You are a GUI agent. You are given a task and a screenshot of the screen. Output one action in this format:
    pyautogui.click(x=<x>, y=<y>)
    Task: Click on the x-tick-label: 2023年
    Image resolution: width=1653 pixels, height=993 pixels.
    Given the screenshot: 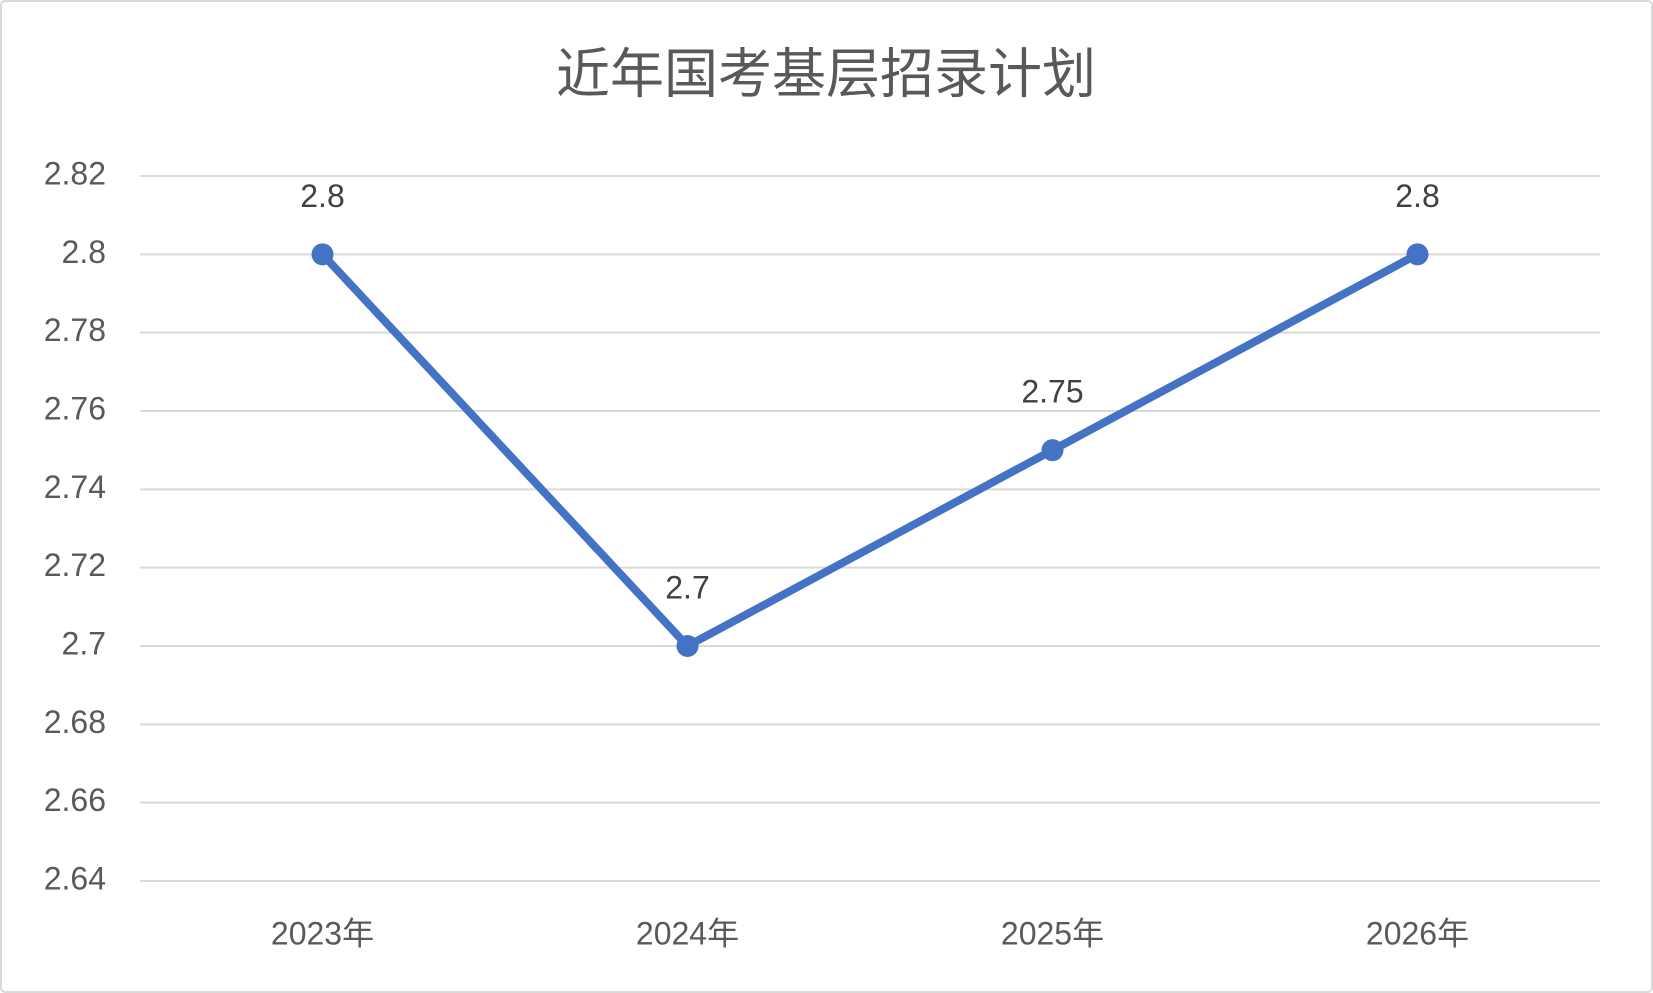 What is the action you would take?
    pyautogui.click(x=322, y=933)
    